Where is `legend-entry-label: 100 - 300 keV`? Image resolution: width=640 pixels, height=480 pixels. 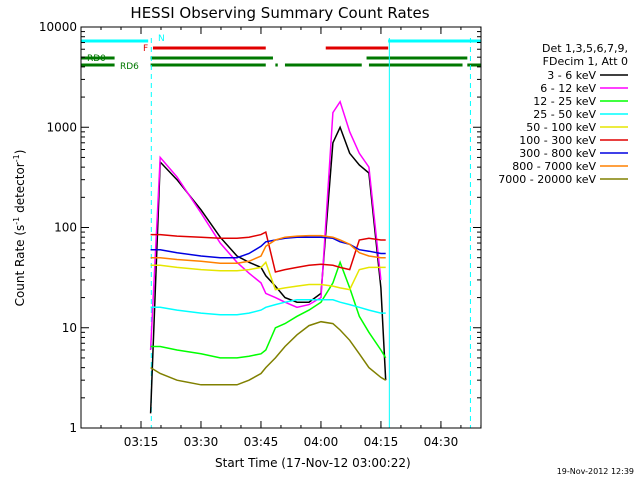 legend-entry-label: 100 - 300 keV is located at coordinates (557, 140).